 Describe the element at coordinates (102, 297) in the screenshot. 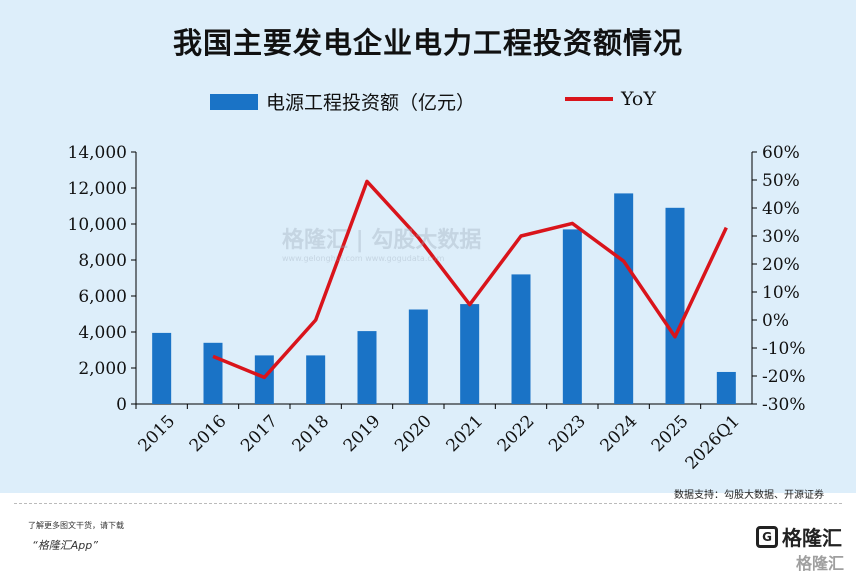

I see `y-tick-label: 6,000` at that location.